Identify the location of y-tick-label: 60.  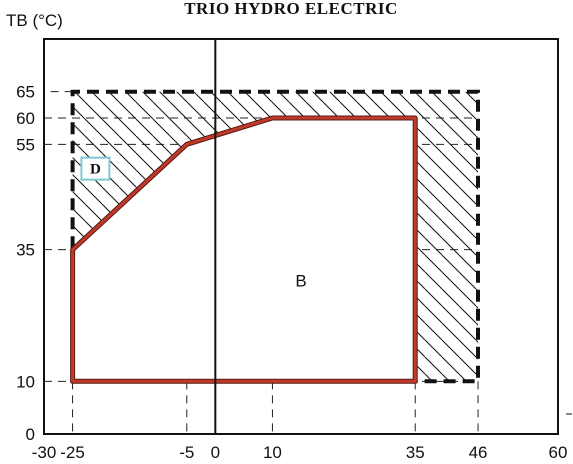
(25, 118).